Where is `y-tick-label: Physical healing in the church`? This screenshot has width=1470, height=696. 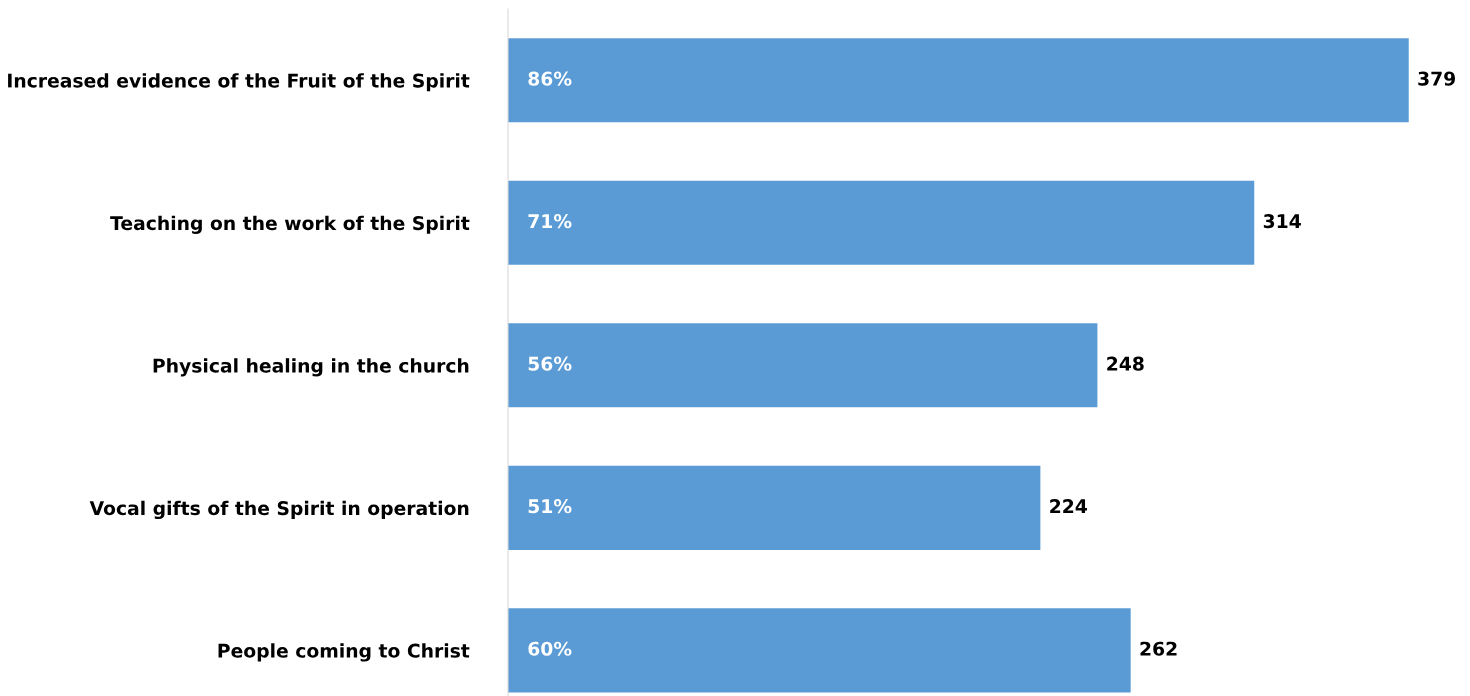 y-tick-label: Physical healing in the church is located at coordinates (311, 367).